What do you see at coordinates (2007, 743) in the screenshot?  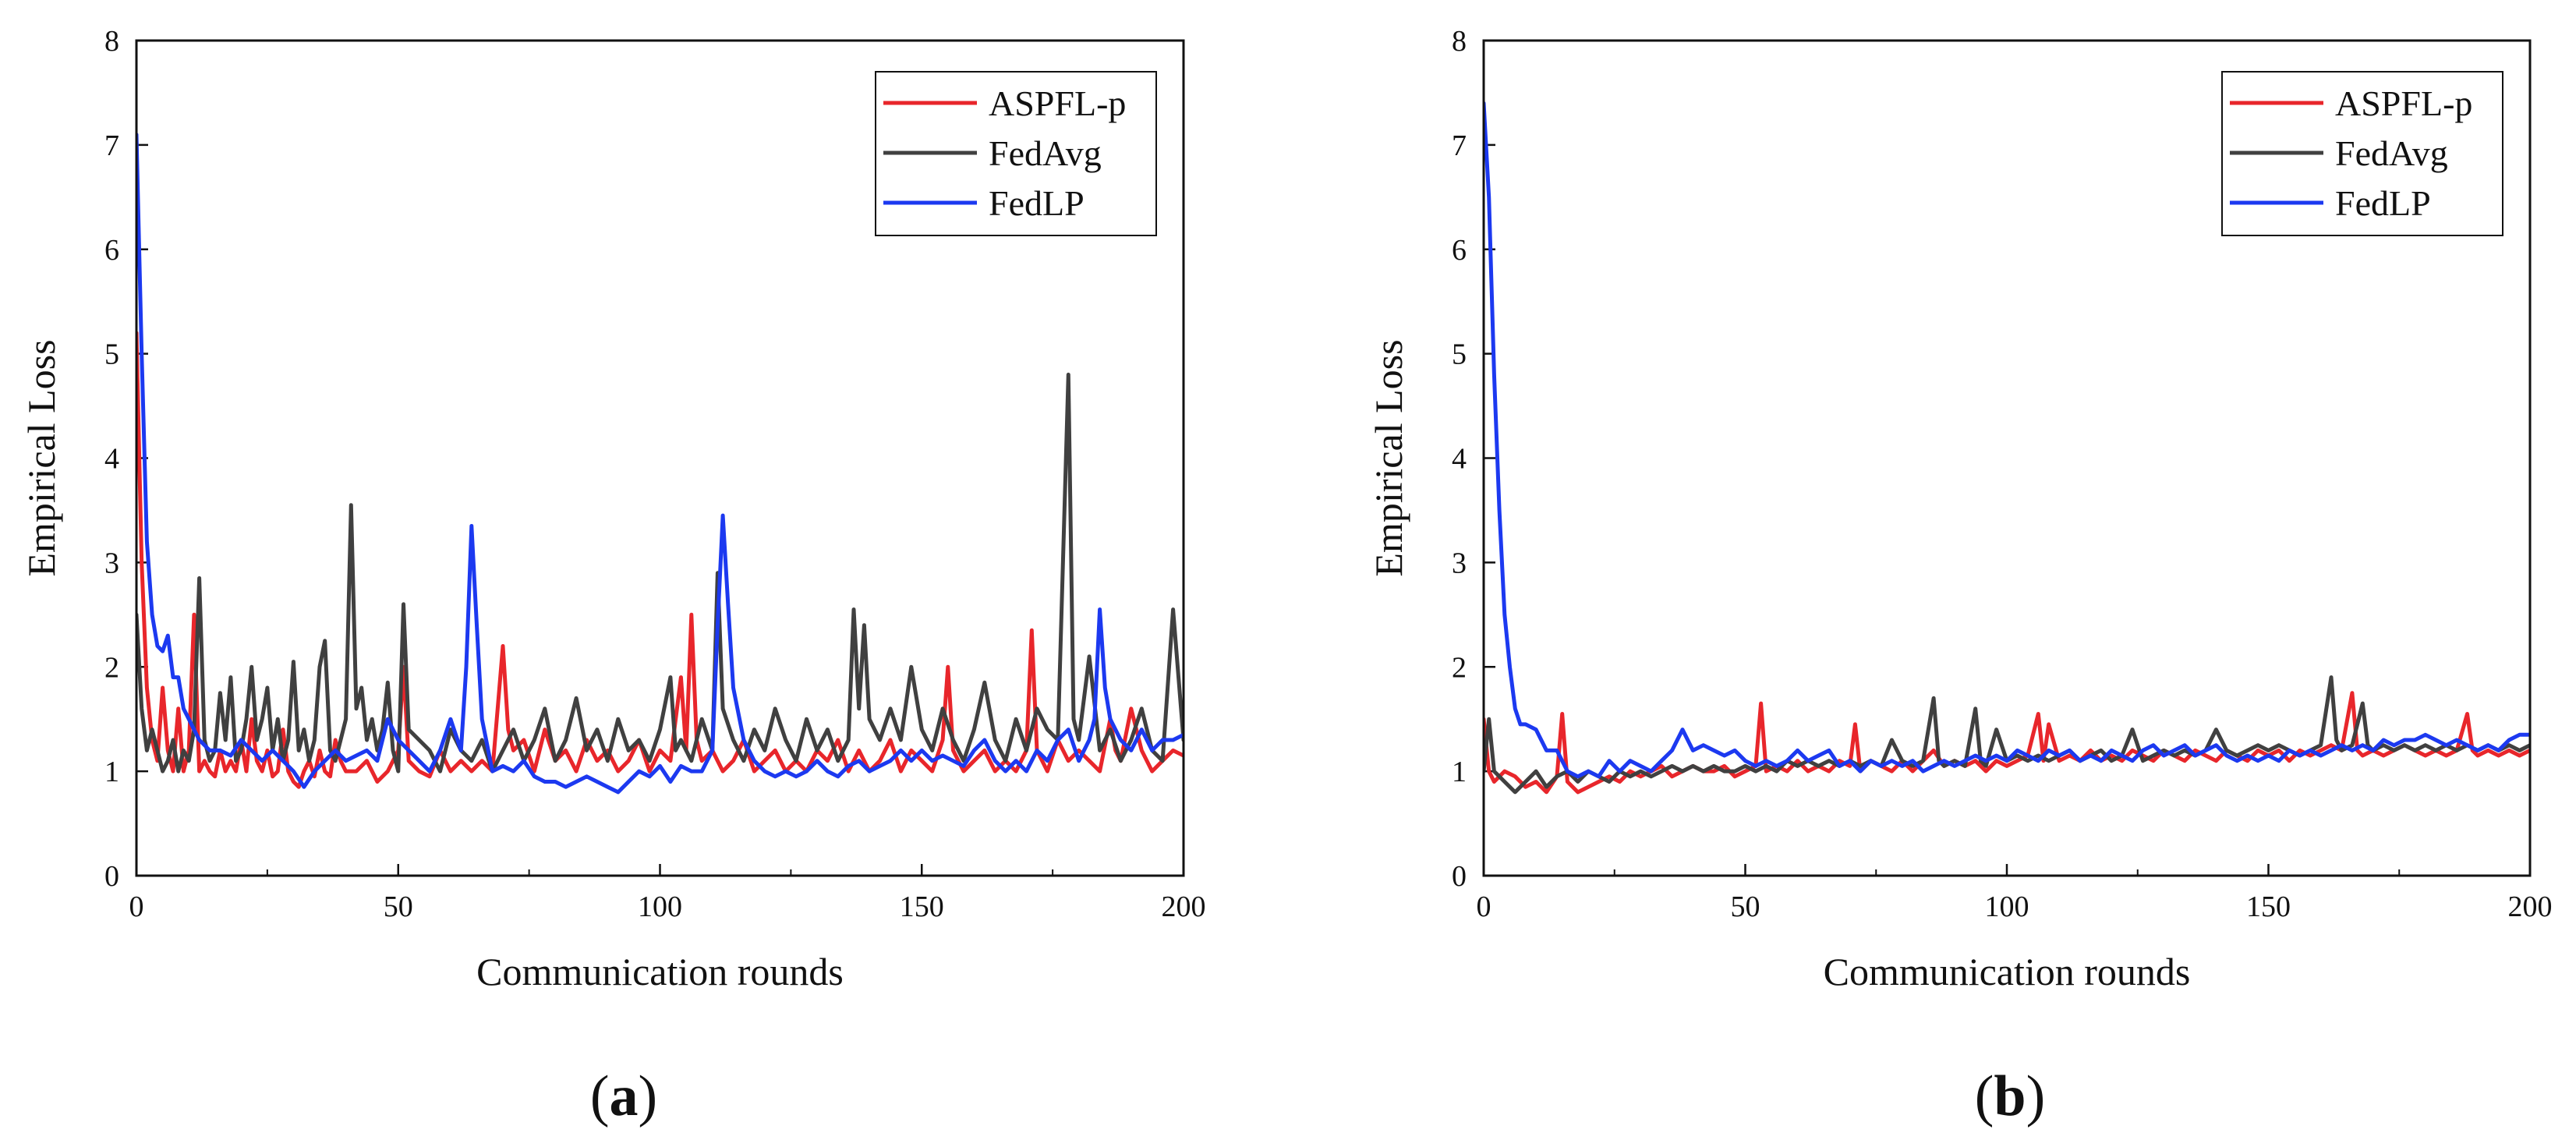 I see `series-line-aspfl-p` at bounding box center [2007, 743].